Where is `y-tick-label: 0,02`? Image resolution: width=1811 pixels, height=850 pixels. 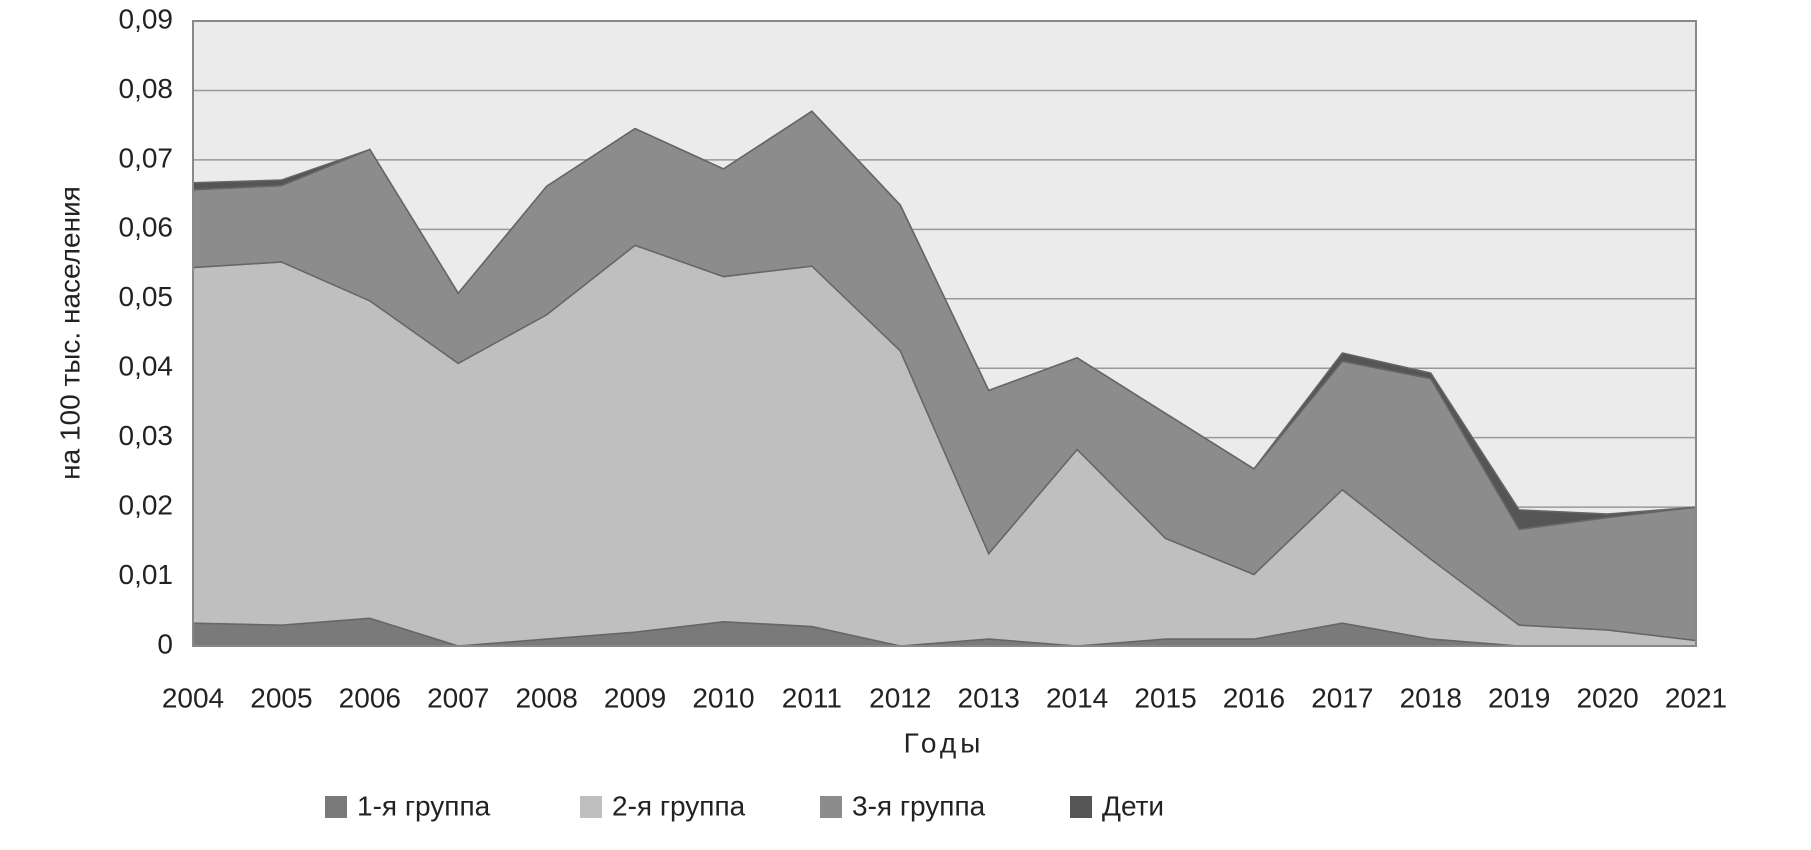
y-tick-label: 0,02 is located at coordinates (146, 505).